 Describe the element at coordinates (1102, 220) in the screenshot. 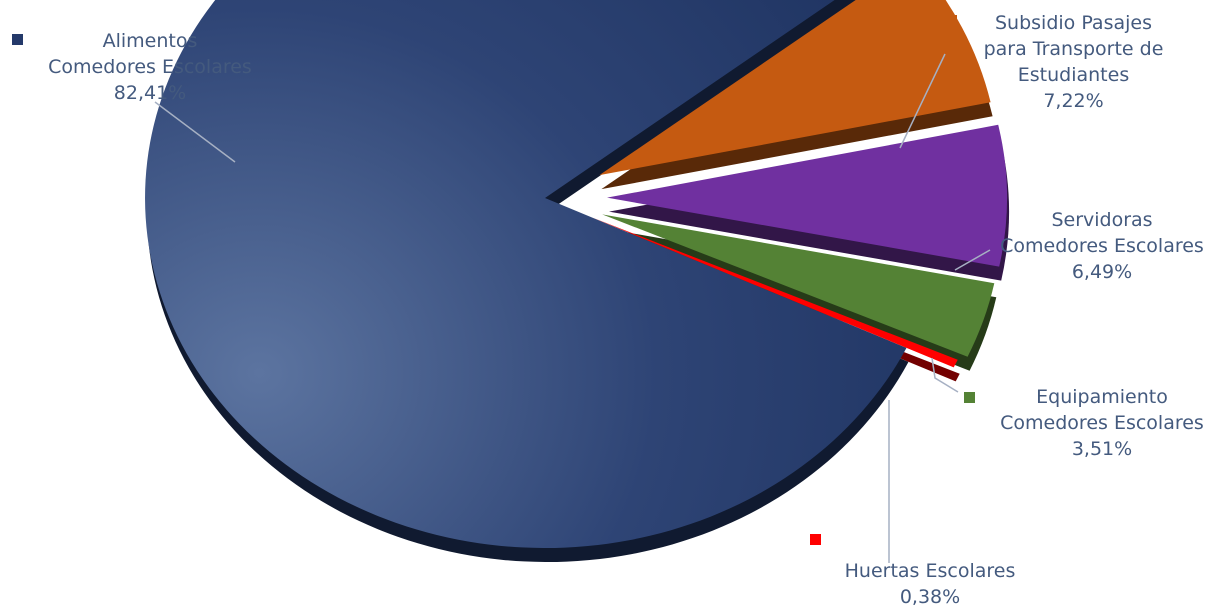

I see `data-label-line: Servidoras` at that location.